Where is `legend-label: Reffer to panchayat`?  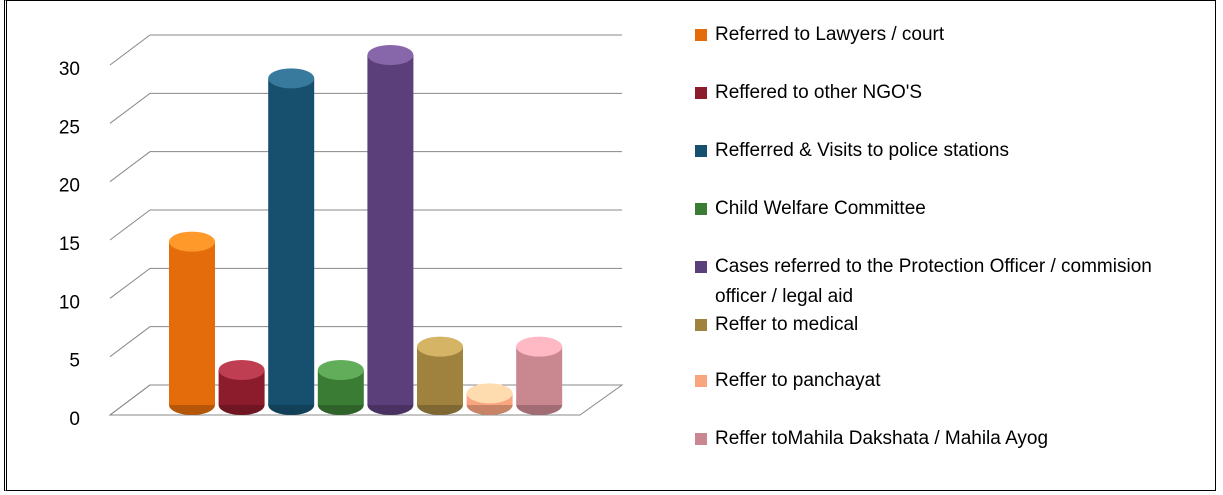
legend-label: Reffer to panchayat is located at coordinates (798, 380).